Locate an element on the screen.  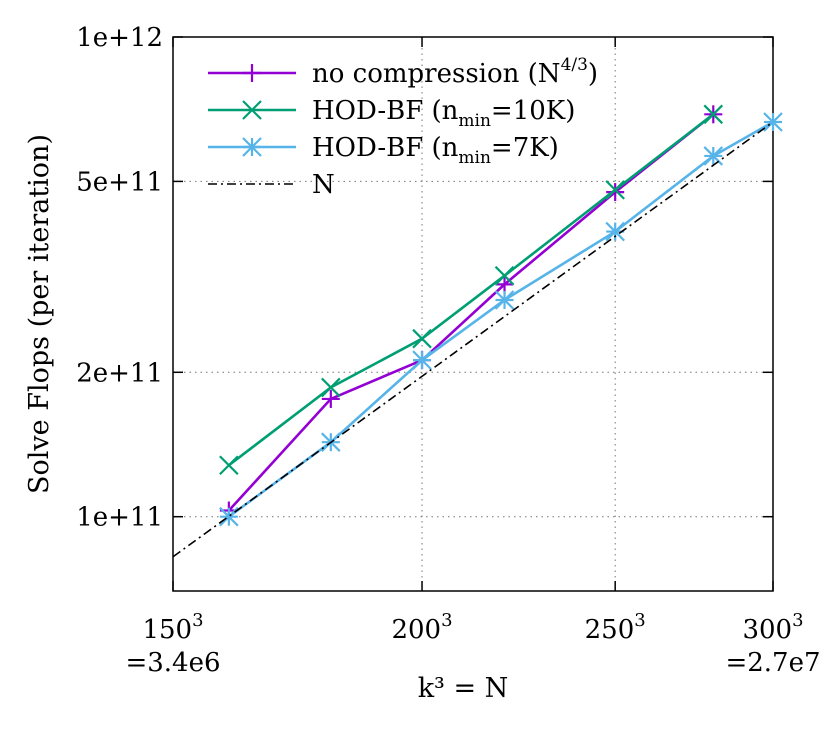
y-tick-label: 5e+11 is located at coordinates (119, 182).